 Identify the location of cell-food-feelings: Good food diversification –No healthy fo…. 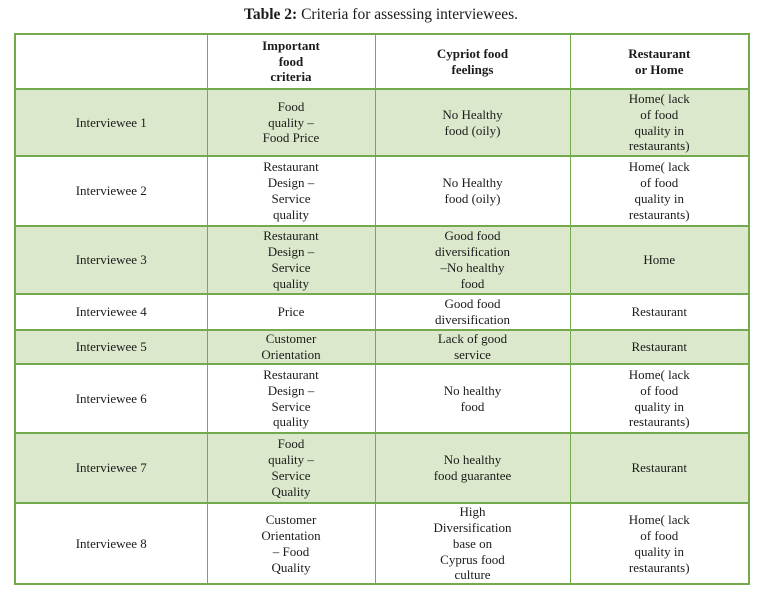
(472, 260).